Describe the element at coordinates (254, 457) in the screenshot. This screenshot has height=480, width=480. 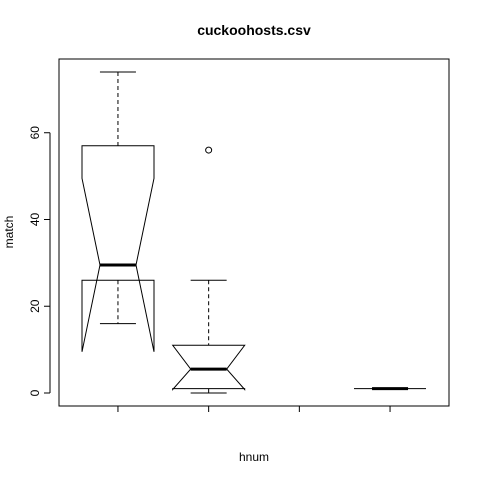
I see `x-axis-label: hnum` at that location.